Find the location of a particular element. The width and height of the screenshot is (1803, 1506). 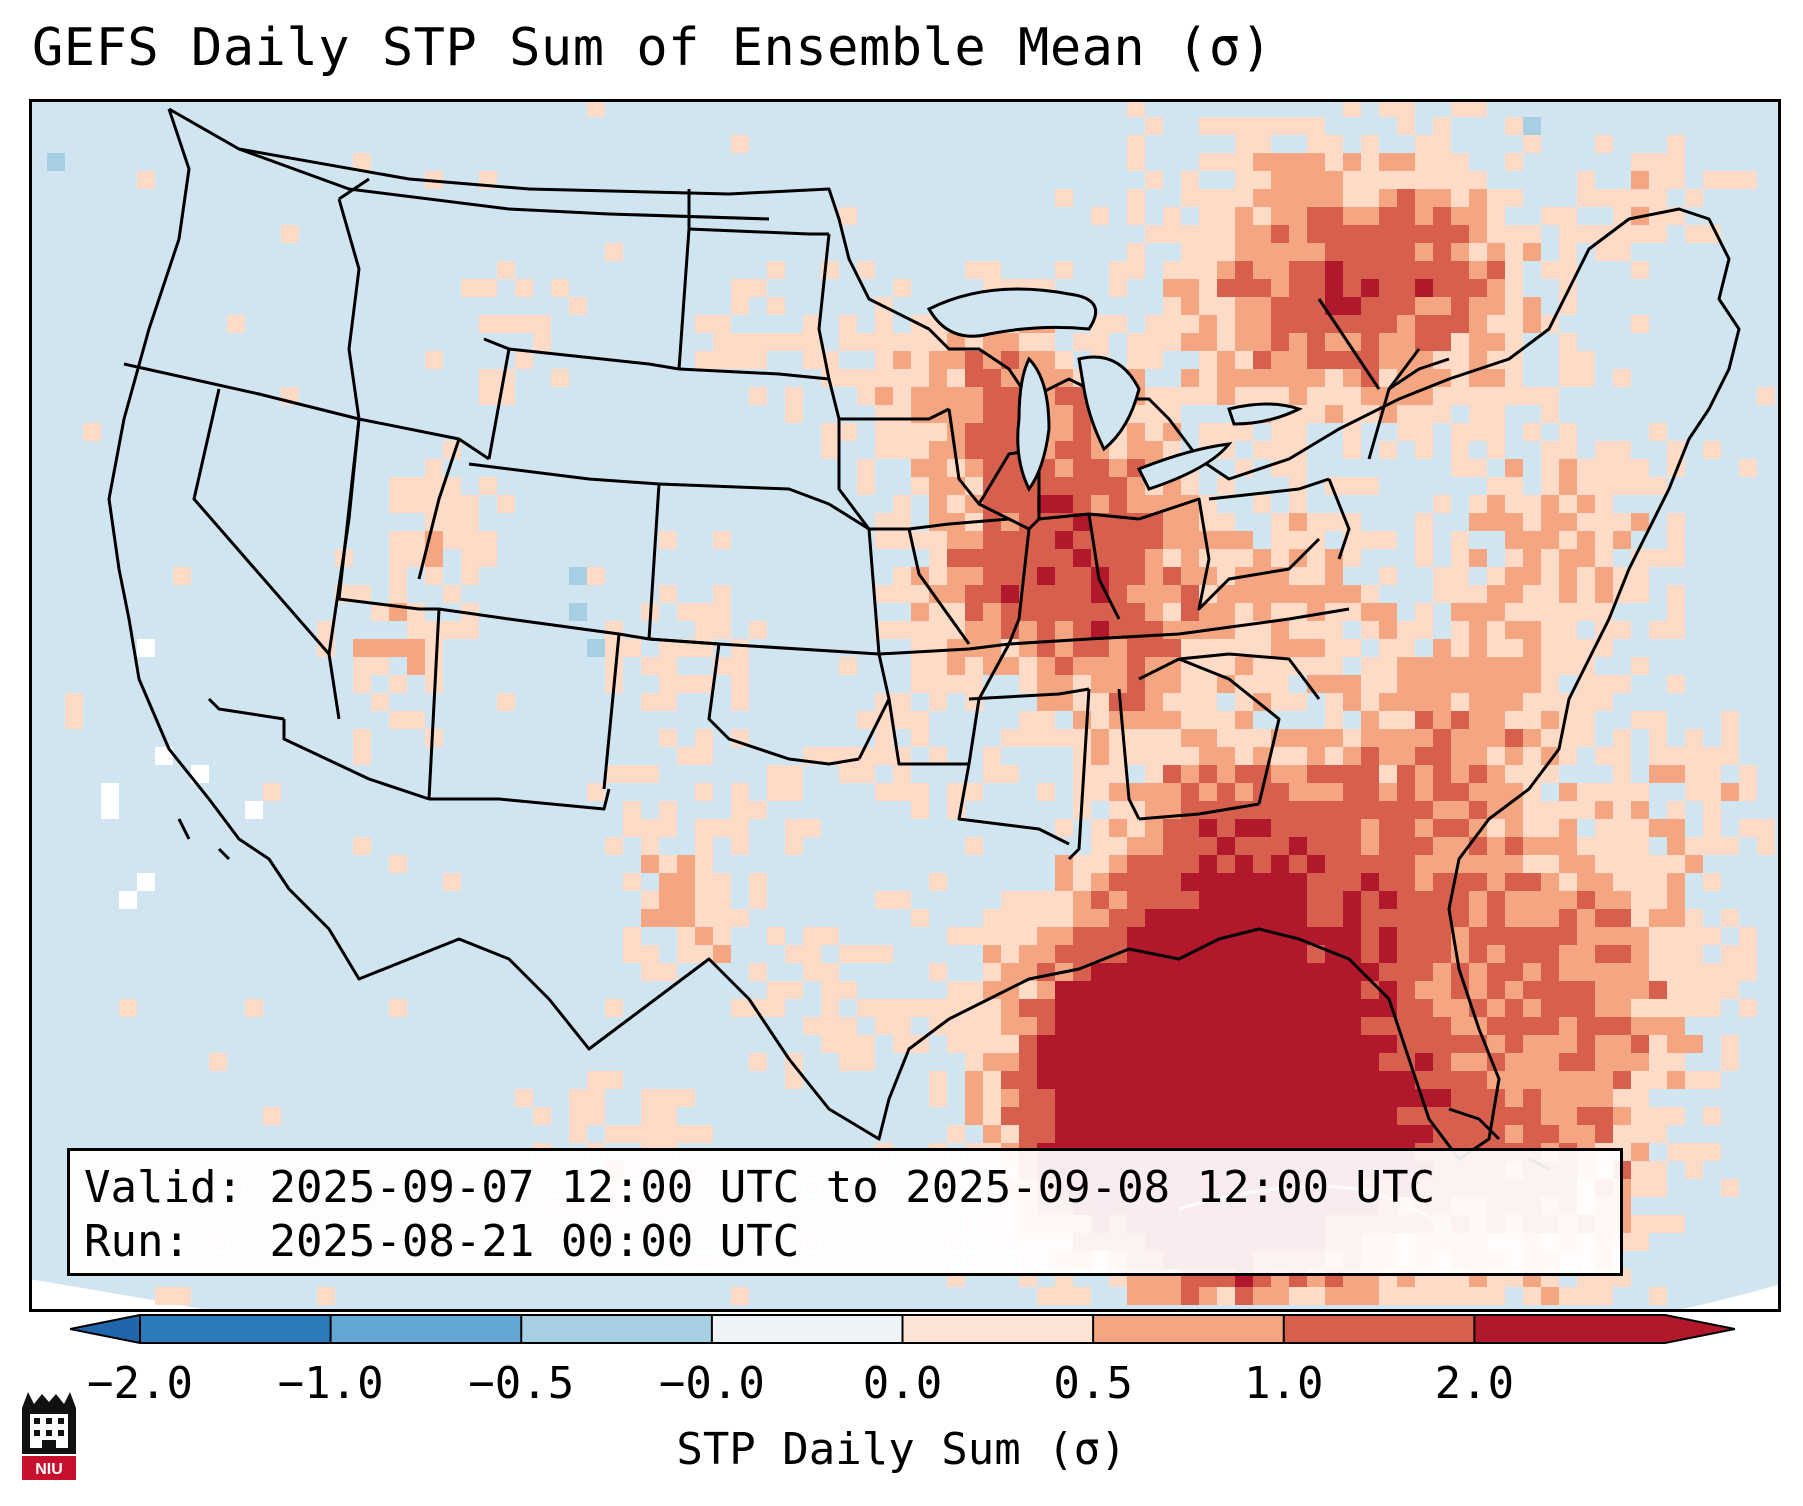

colorbar-tick-label: −0.0 is located at coordinates (711, 1383).